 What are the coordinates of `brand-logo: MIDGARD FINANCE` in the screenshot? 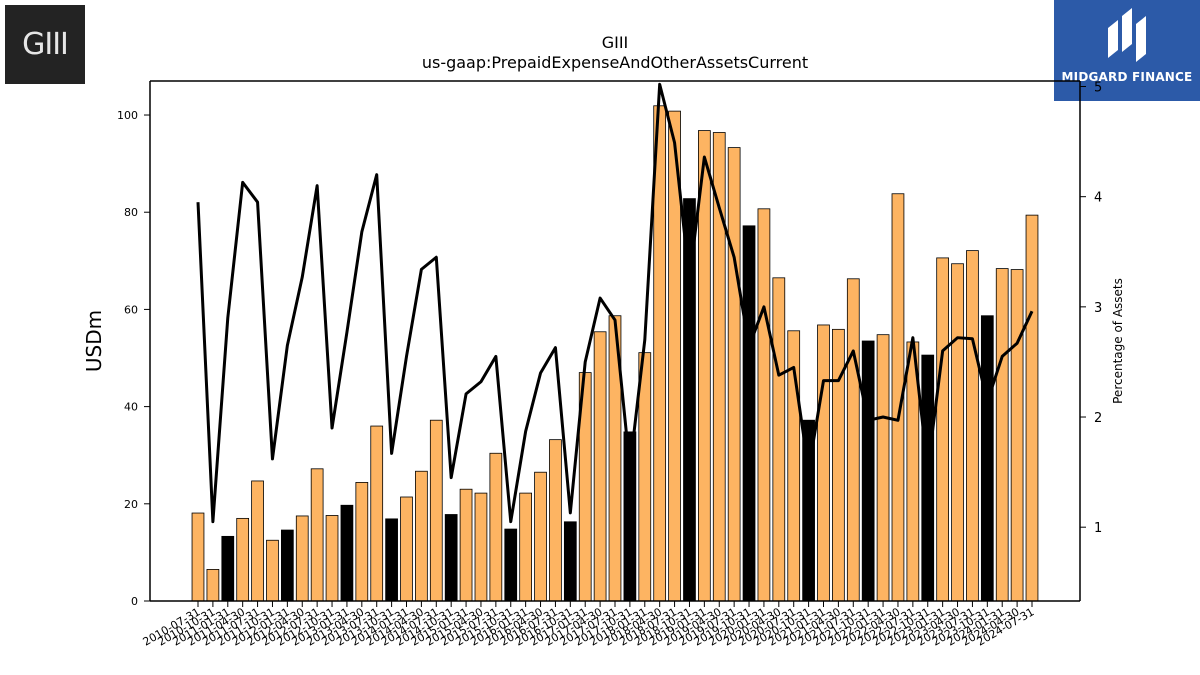 It's located at (1127, 50).